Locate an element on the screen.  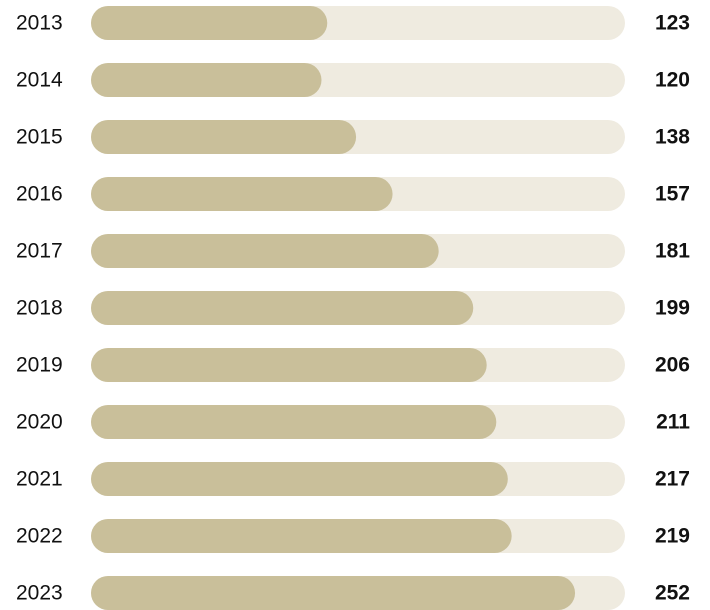
value-label: 206 is located at coordinates (672, 365).